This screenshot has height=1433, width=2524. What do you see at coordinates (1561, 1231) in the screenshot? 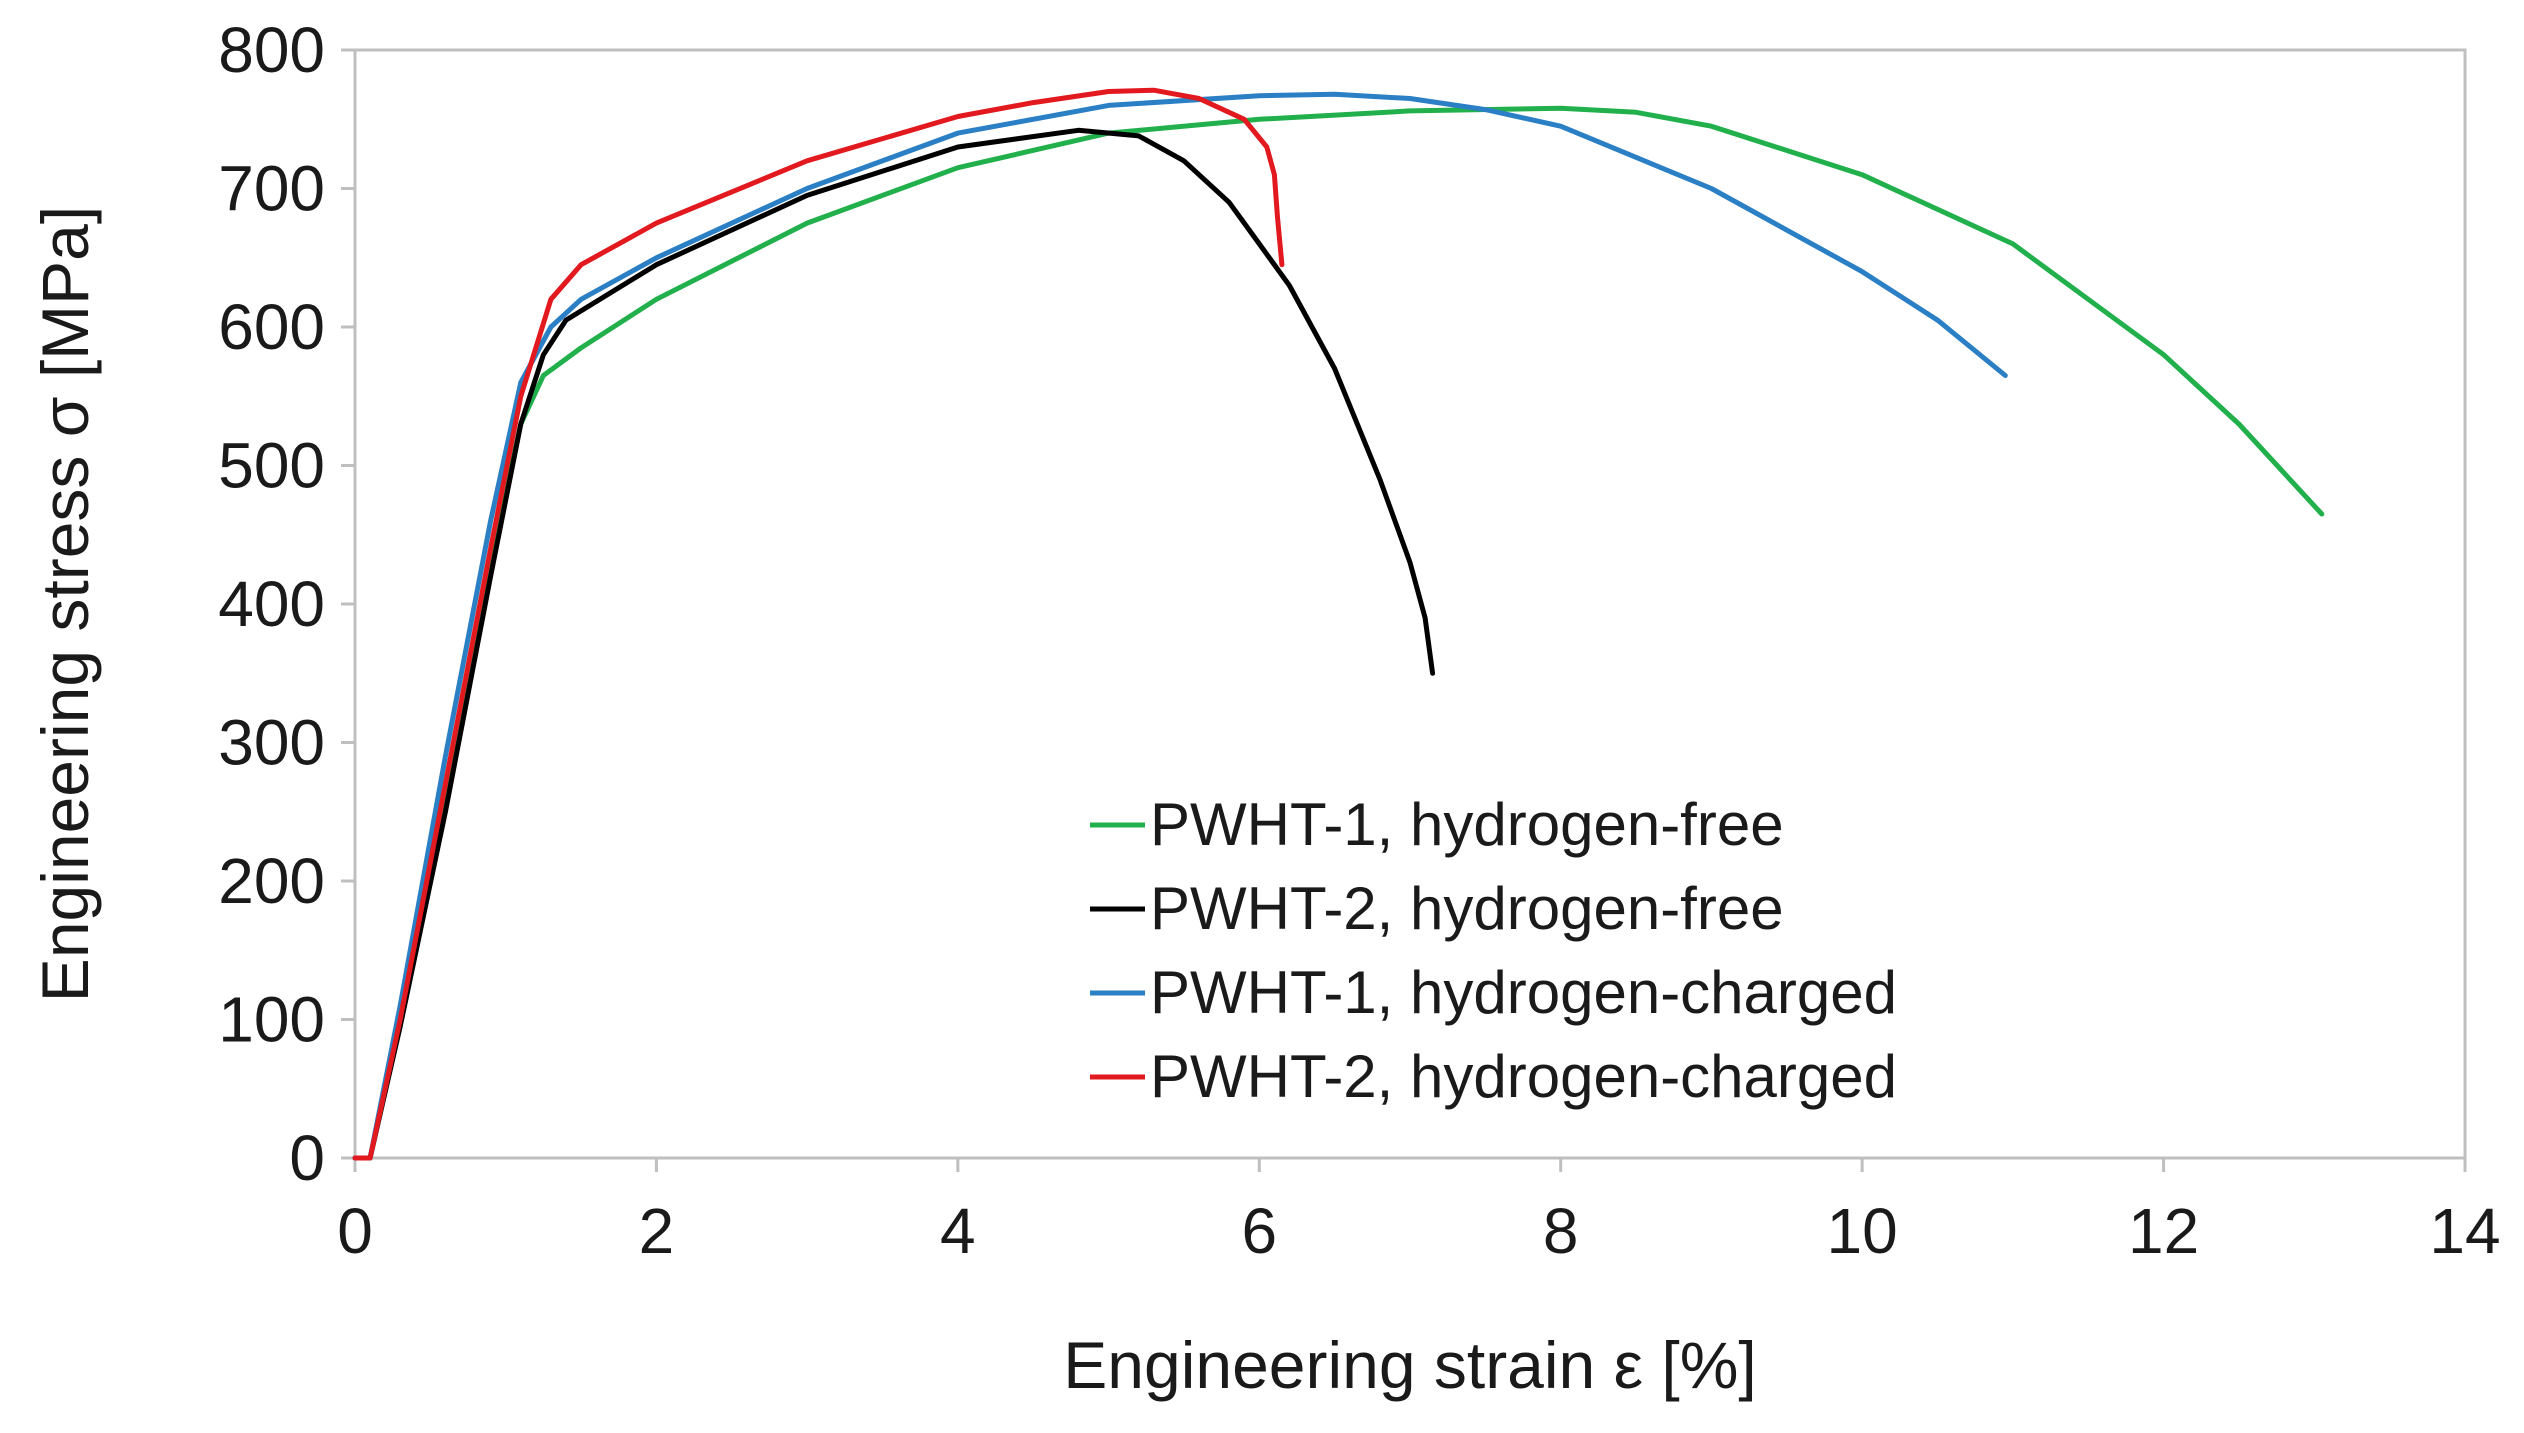
I see `x-tick-label: 8` at bounding box center [1561, 1231].